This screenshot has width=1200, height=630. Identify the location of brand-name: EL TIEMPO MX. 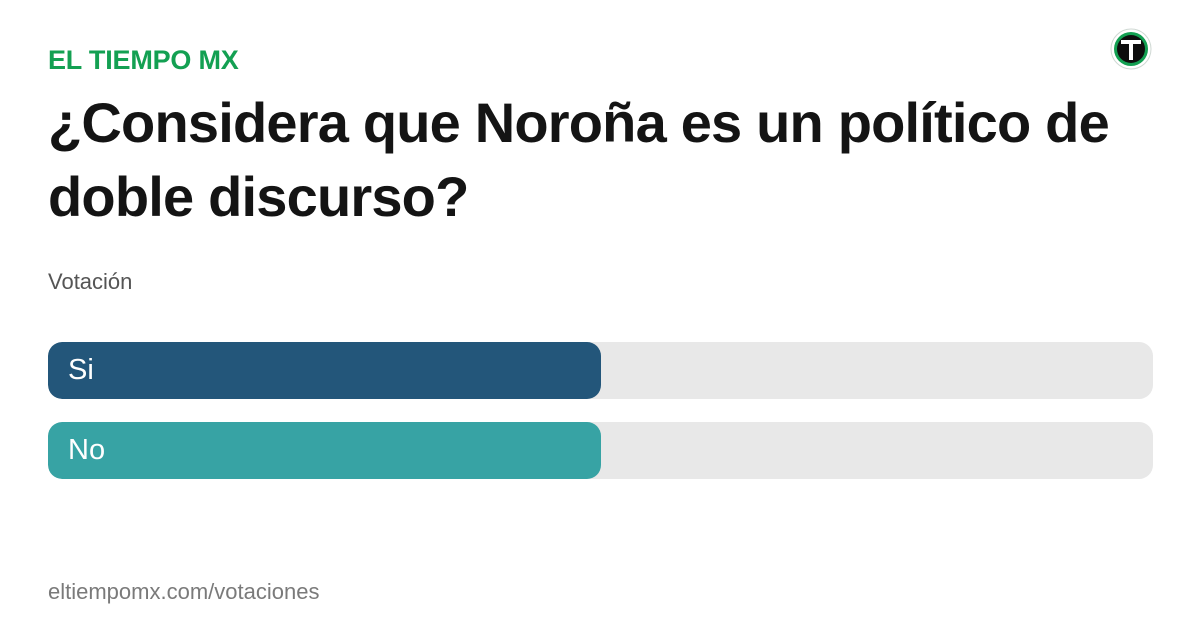
(143, 60).